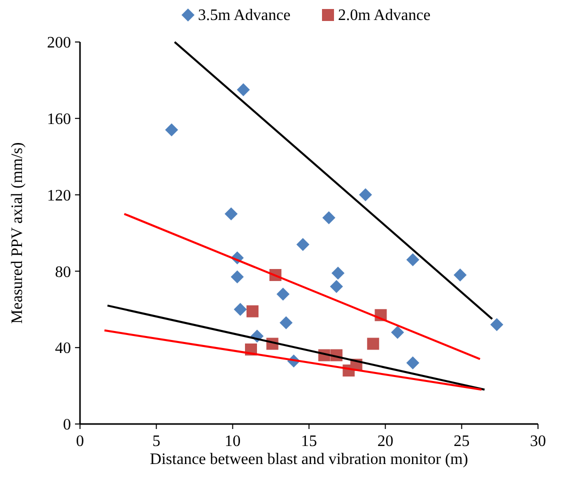 Image resolution: width=574 pixels, height=487 pixels. What do you see at coordinates (384, 15) in the screenshot?
I see `legend-label: 2.0m Advance` at bounding box center [384, 15].